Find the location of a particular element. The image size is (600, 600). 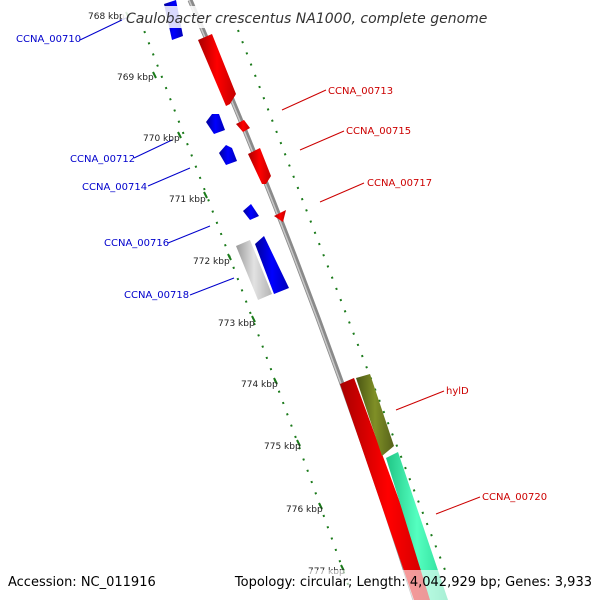

title-backing is located at coordinates (300, 17).